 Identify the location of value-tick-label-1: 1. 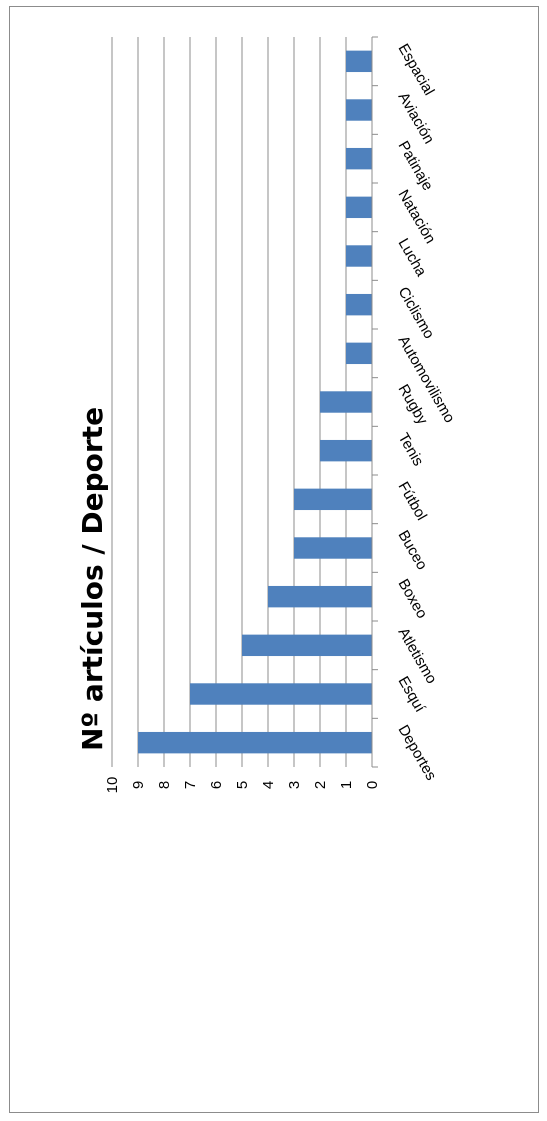
(346, 785).